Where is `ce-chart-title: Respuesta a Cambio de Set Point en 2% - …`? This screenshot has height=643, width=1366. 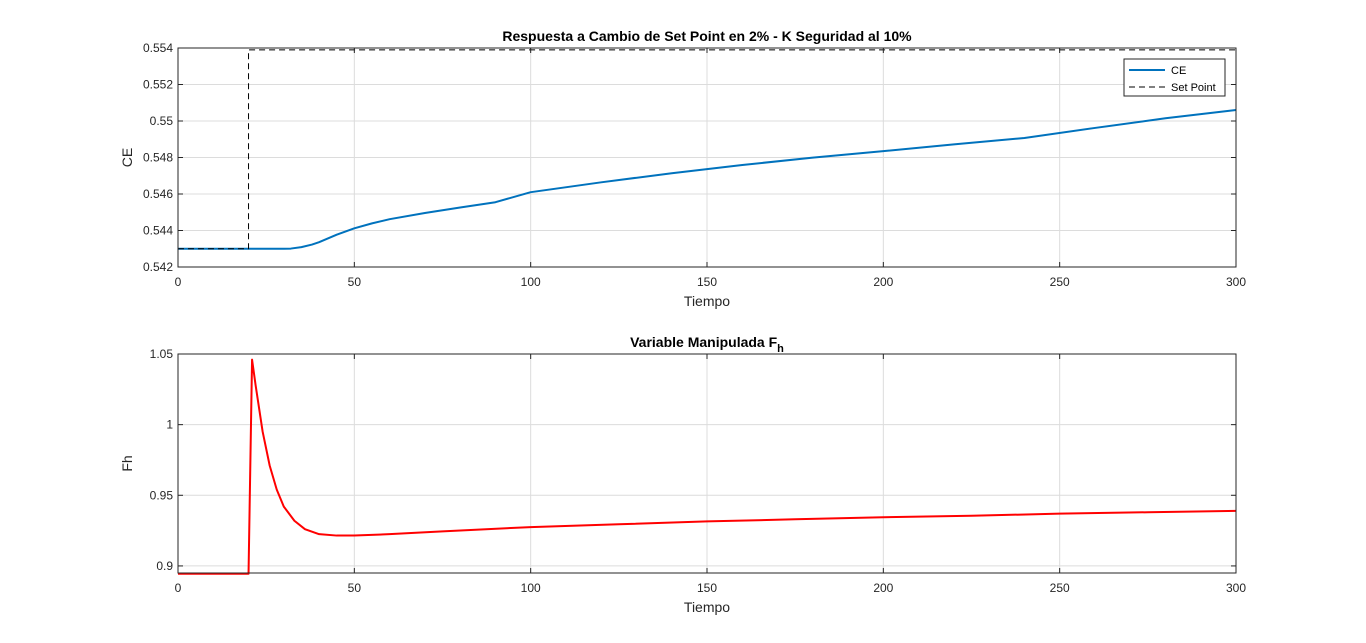 ce-chart-title: Respuesta a Cambio de Set Point en 2% - … is located at coordinates (707, 36).